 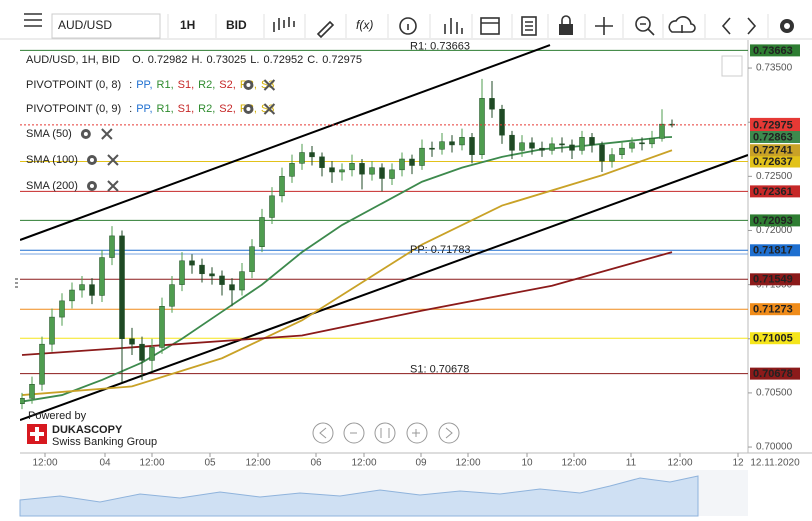 What do you see at coordinates (440, 250) in the screenshot?
I see `pivot-label: PP: 0.71783` at bounding box center [440, 250].